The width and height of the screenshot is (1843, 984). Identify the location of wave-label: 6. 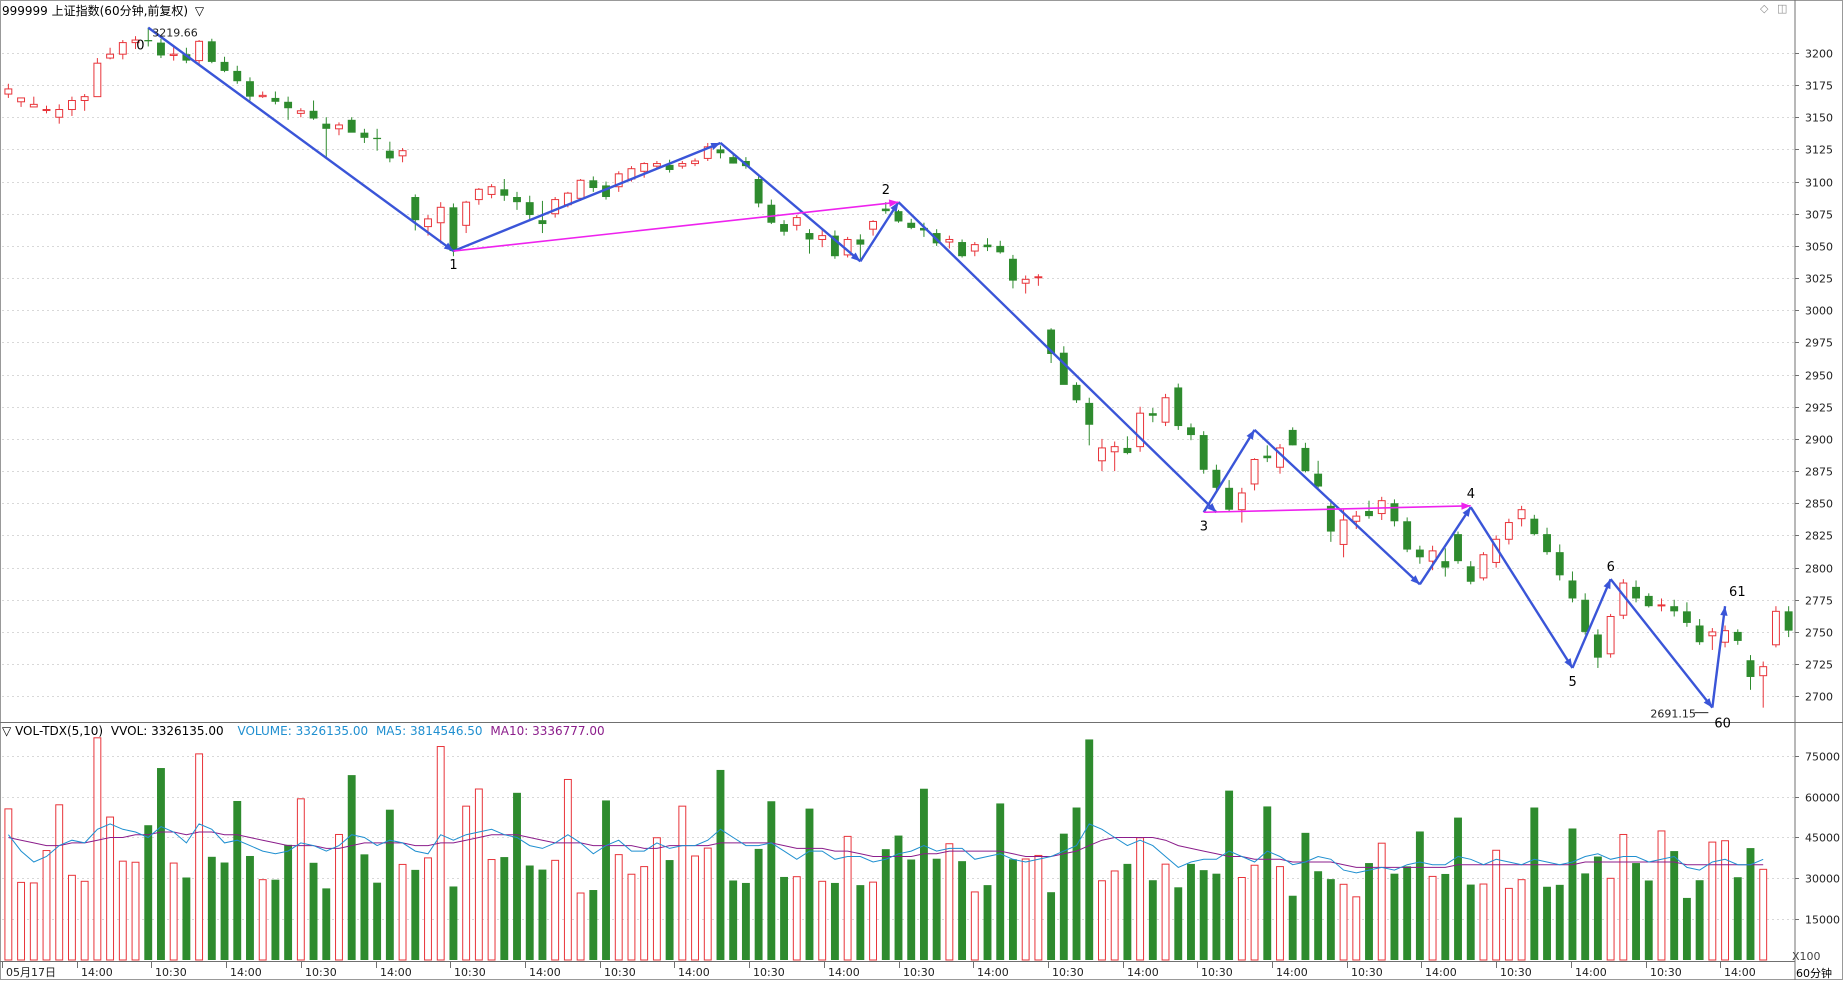
(1611, 567).